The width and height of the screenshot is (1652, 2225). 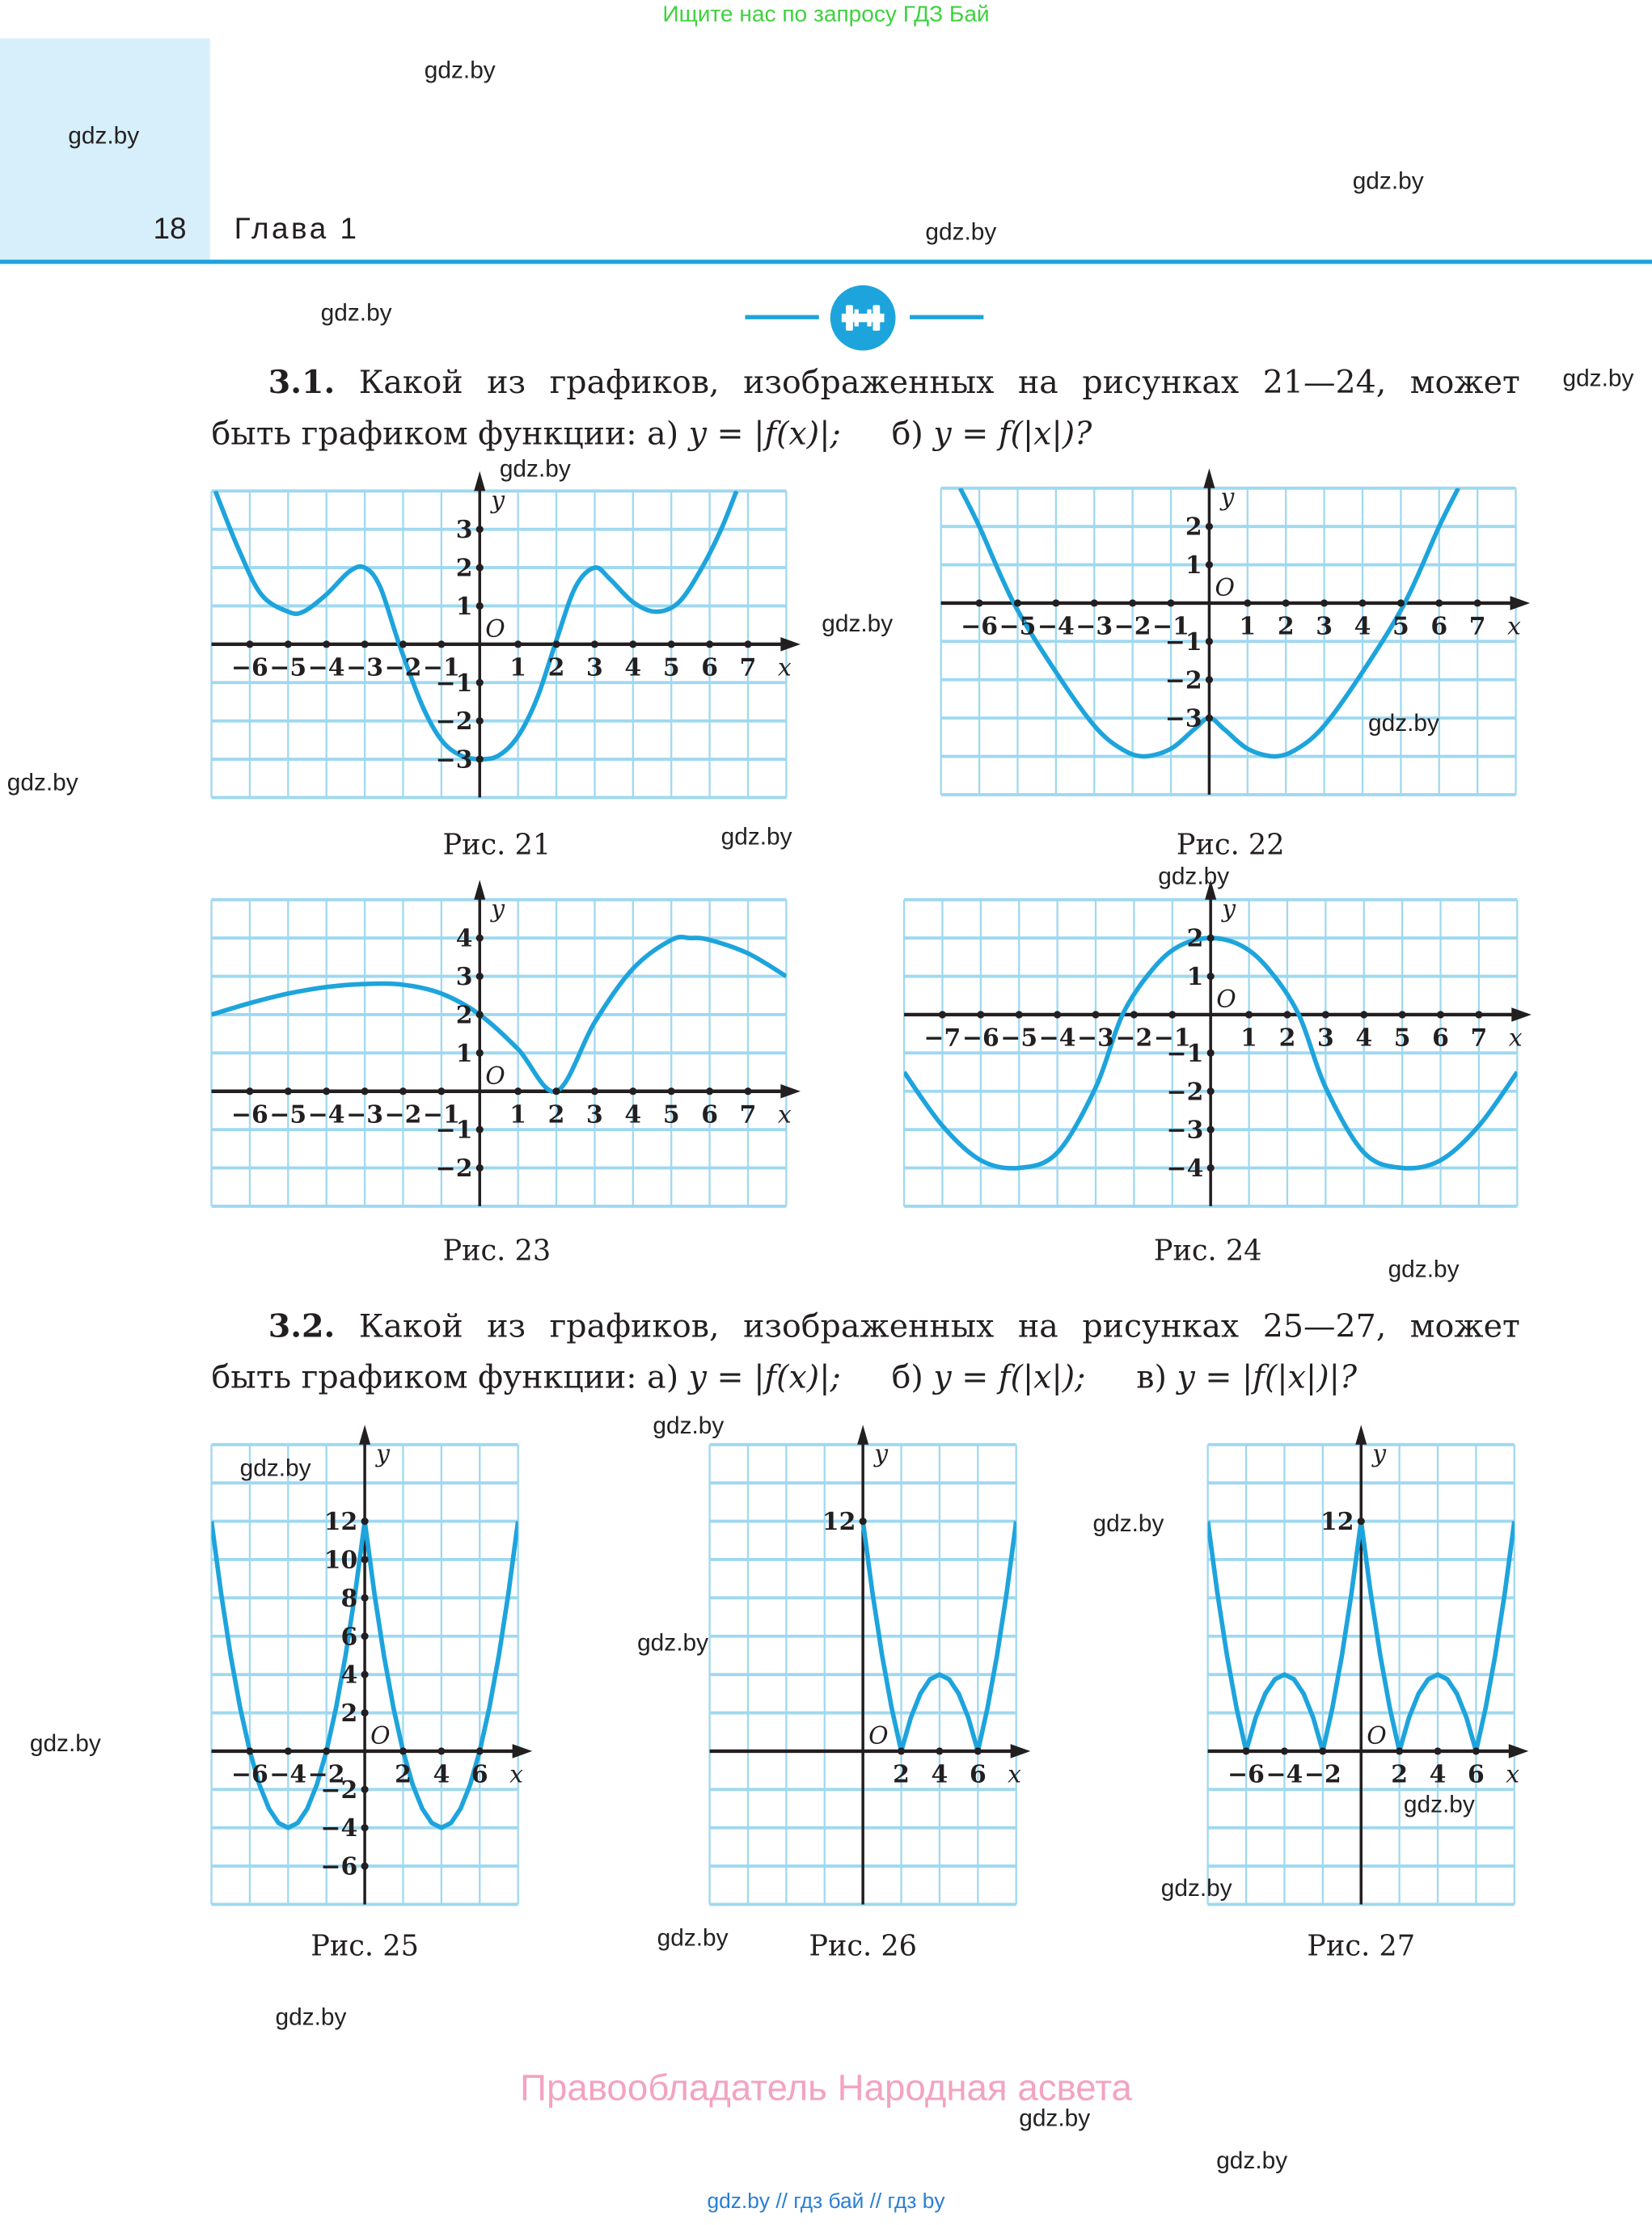 I want to click on y-axis-arrow-icon, so click(x=480, y=481).